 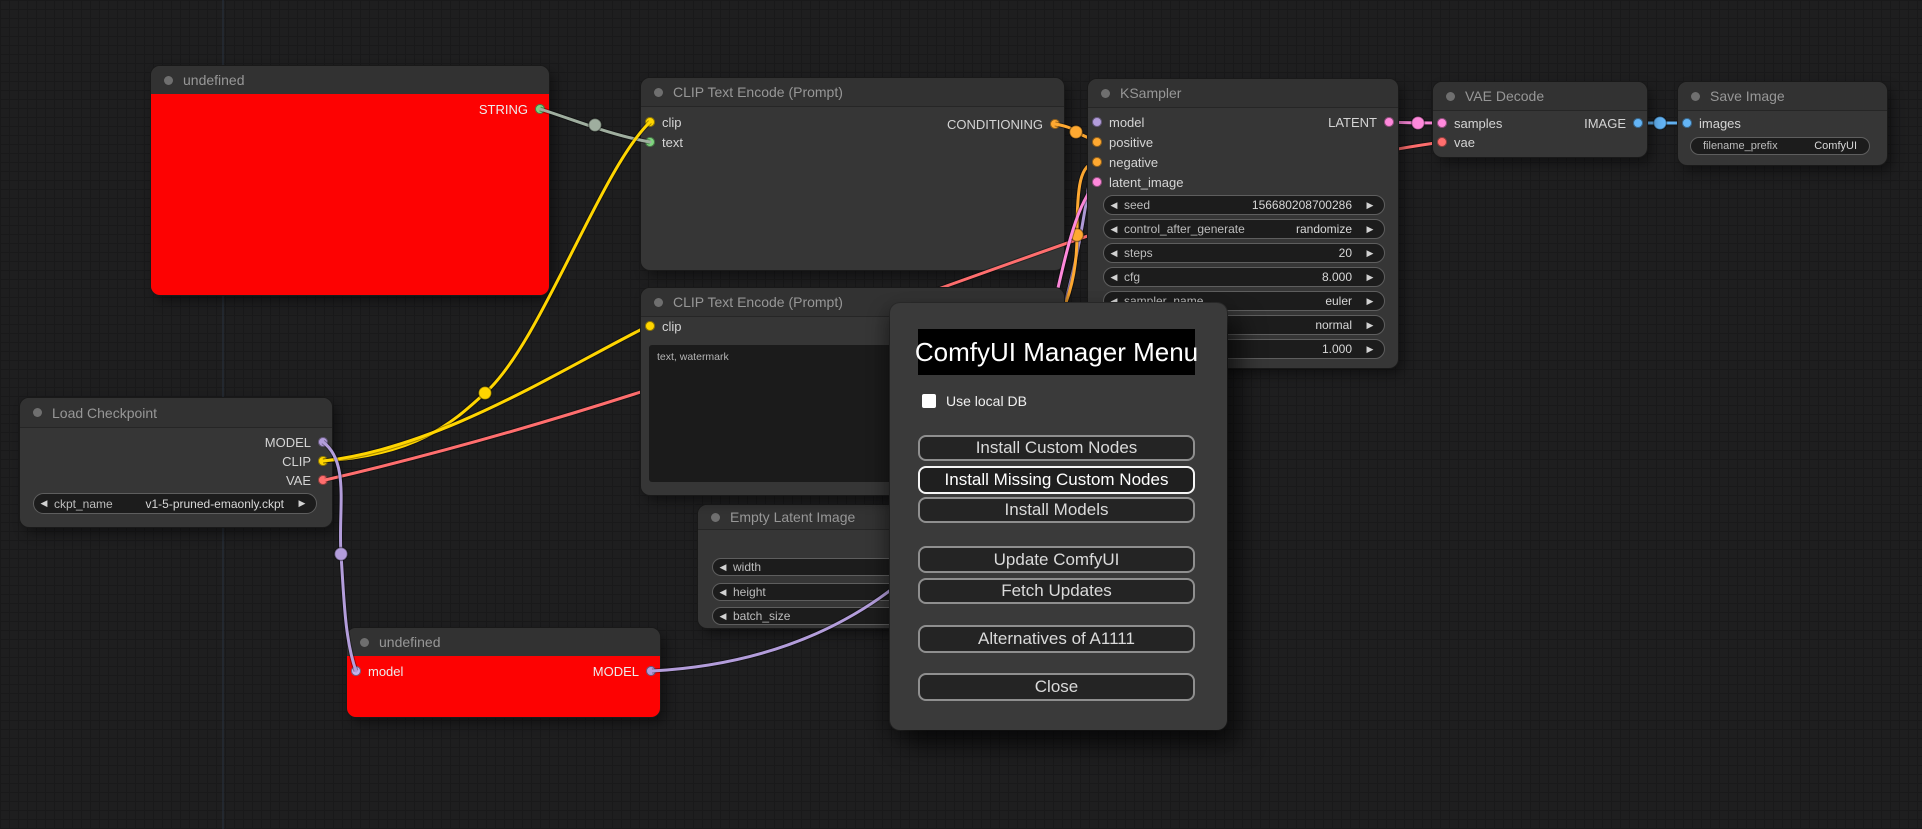 I want to click on use-local-db-checkbox, so click(x=929, y=401).